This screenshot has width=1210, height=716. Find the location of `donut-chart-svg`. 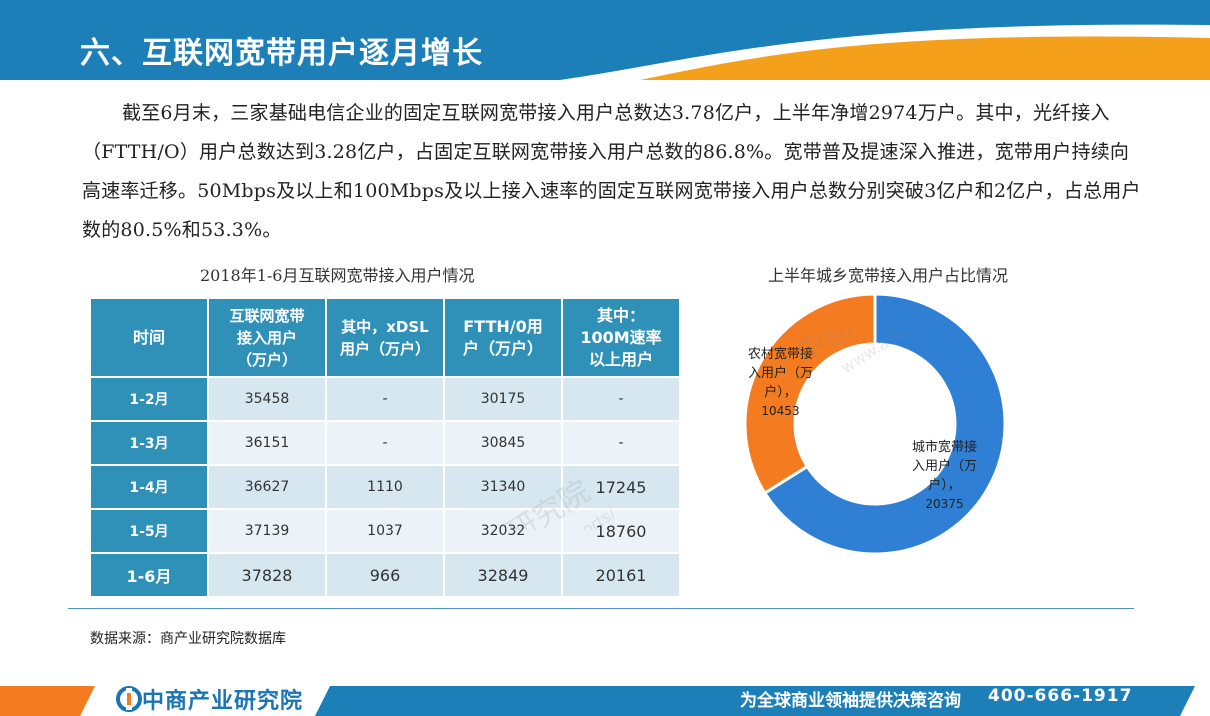

donut-chart-svg is located at coordinates (875, 424).